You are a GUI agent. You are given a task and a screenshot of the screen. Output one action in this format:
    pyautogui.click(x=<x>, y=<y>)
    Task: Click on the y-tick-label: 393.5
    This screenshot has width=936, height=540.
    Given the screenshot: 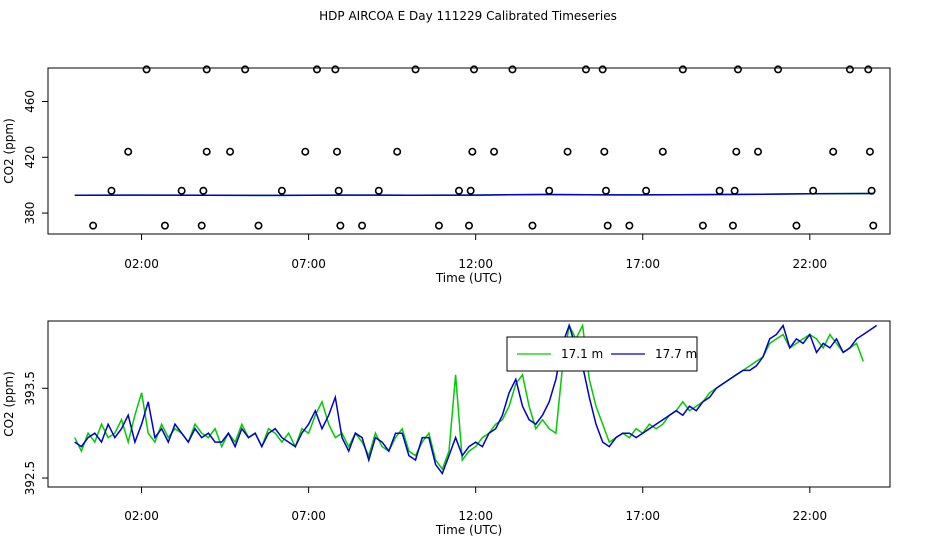 What is the action you would take?
    pyautogui.click(x=30, y=388)
    